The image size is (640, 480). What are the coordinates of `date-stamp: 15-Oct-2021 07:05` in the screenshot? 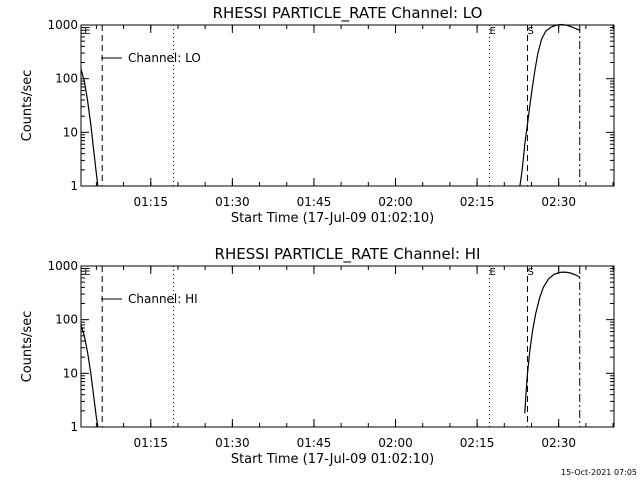 It's located at (599, 472).